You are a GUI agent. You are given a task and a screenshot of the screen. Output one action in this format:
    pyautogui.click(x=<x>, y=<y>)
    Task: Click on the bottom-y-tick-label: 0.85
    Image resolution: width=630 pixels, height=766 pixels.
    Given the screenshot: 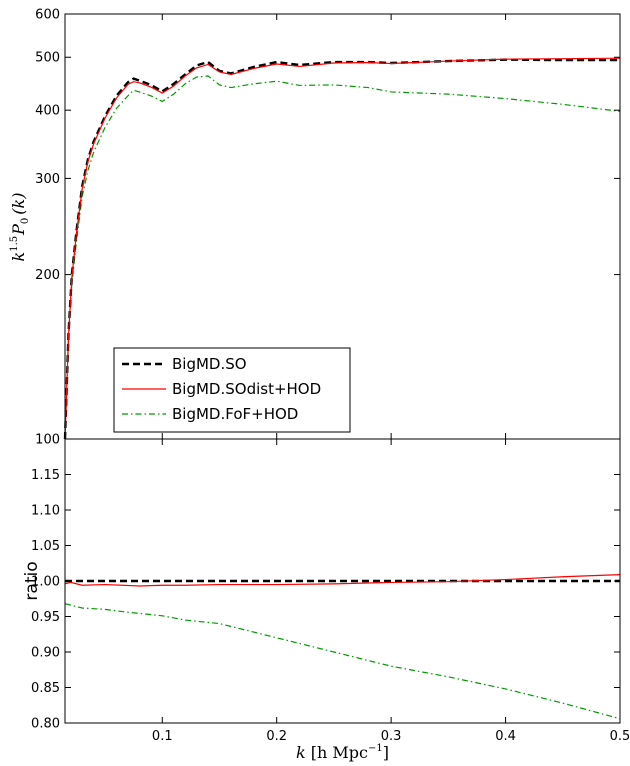 What is the action you would take?
    pyautogui.click(x=45, y=688)
    